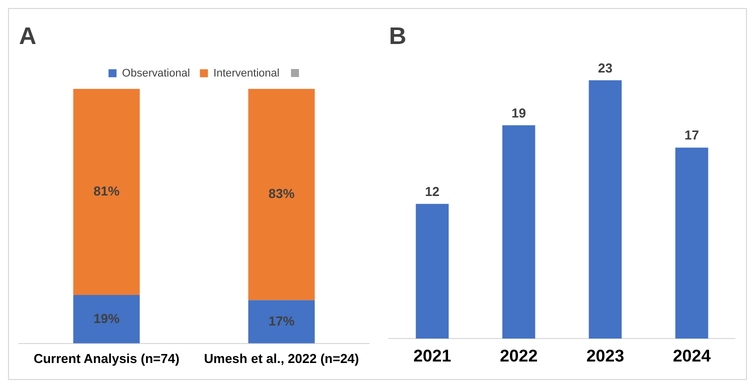 Image resolution: width=755 pixels, height=387 pixels. Describe the element at coordinates (519, 356) in the screenshot. I see `x-tick-label: 2022` at that location.